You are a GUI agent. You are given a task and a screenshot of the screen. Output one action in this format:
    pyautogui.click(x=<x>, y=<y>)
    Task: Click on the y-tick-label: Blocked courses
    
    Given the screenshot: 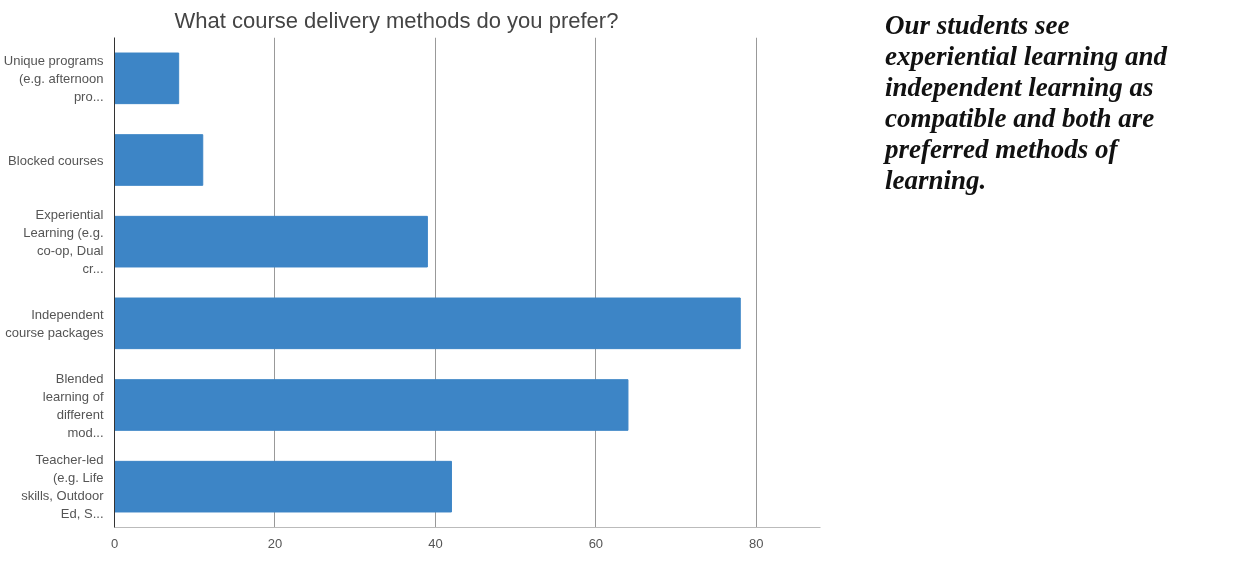 What is the action you would take?
    pyautogui.click(x=56, y=160)
    